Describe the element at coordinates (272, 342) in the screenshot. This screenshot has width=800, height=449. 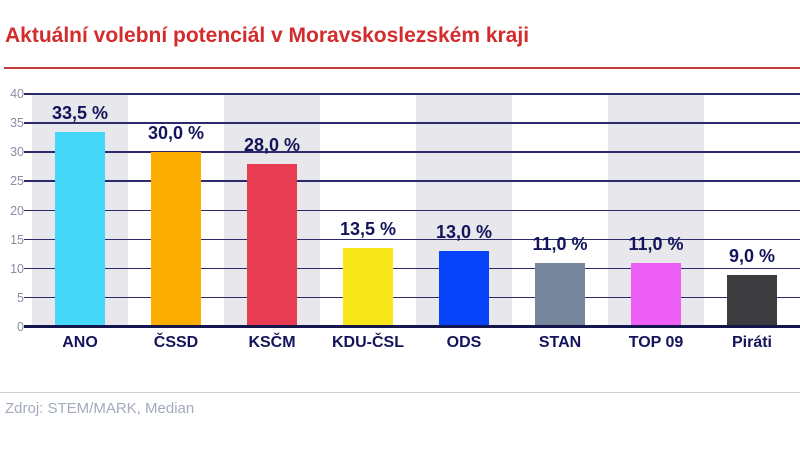
I see `category-label: KSČM` at that location.